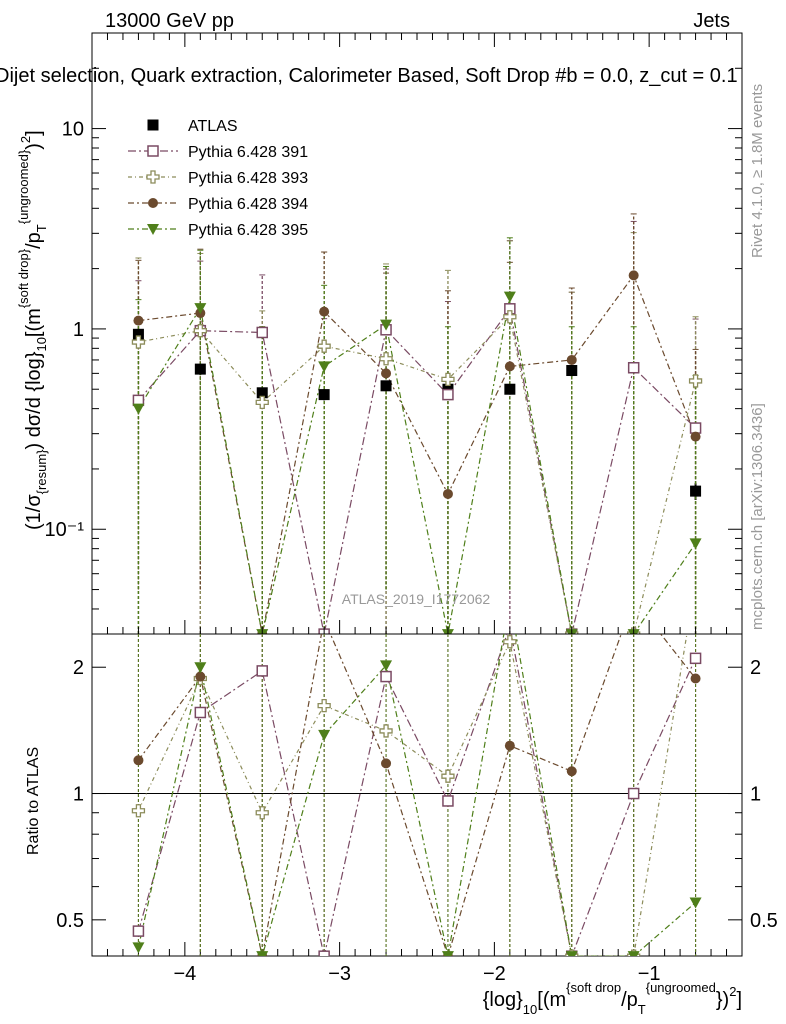  What do you see at coordinates (78, 795) in the screenshot?
I see `ratio-ytick-label: 1` at bounding box center [78, 795].